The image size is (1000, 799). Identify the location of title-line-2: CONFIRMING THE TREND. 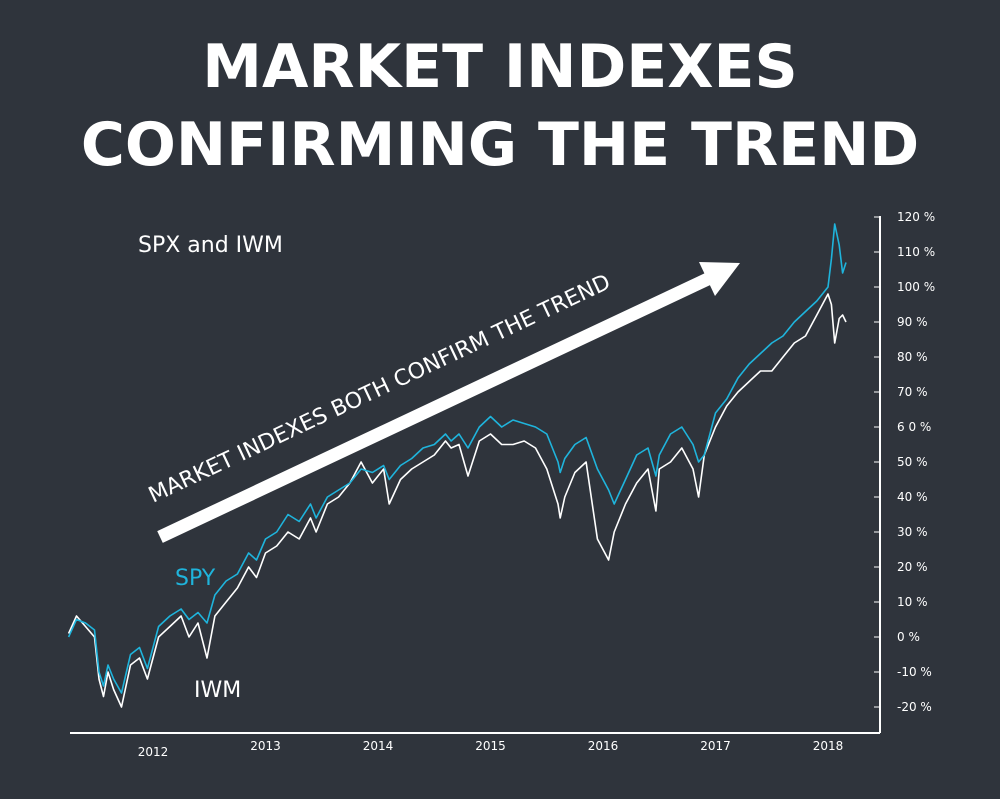
(500, 145).